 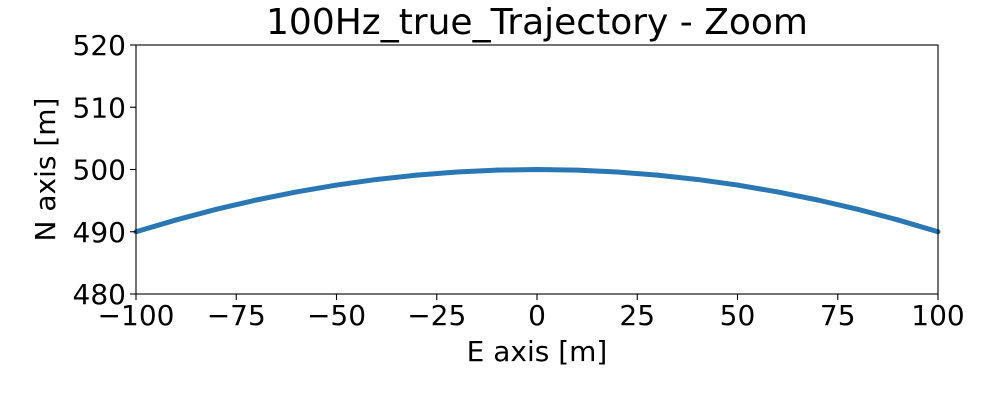 I want to click on y-axis-label: N axis [m], so click(x=45, y=170).